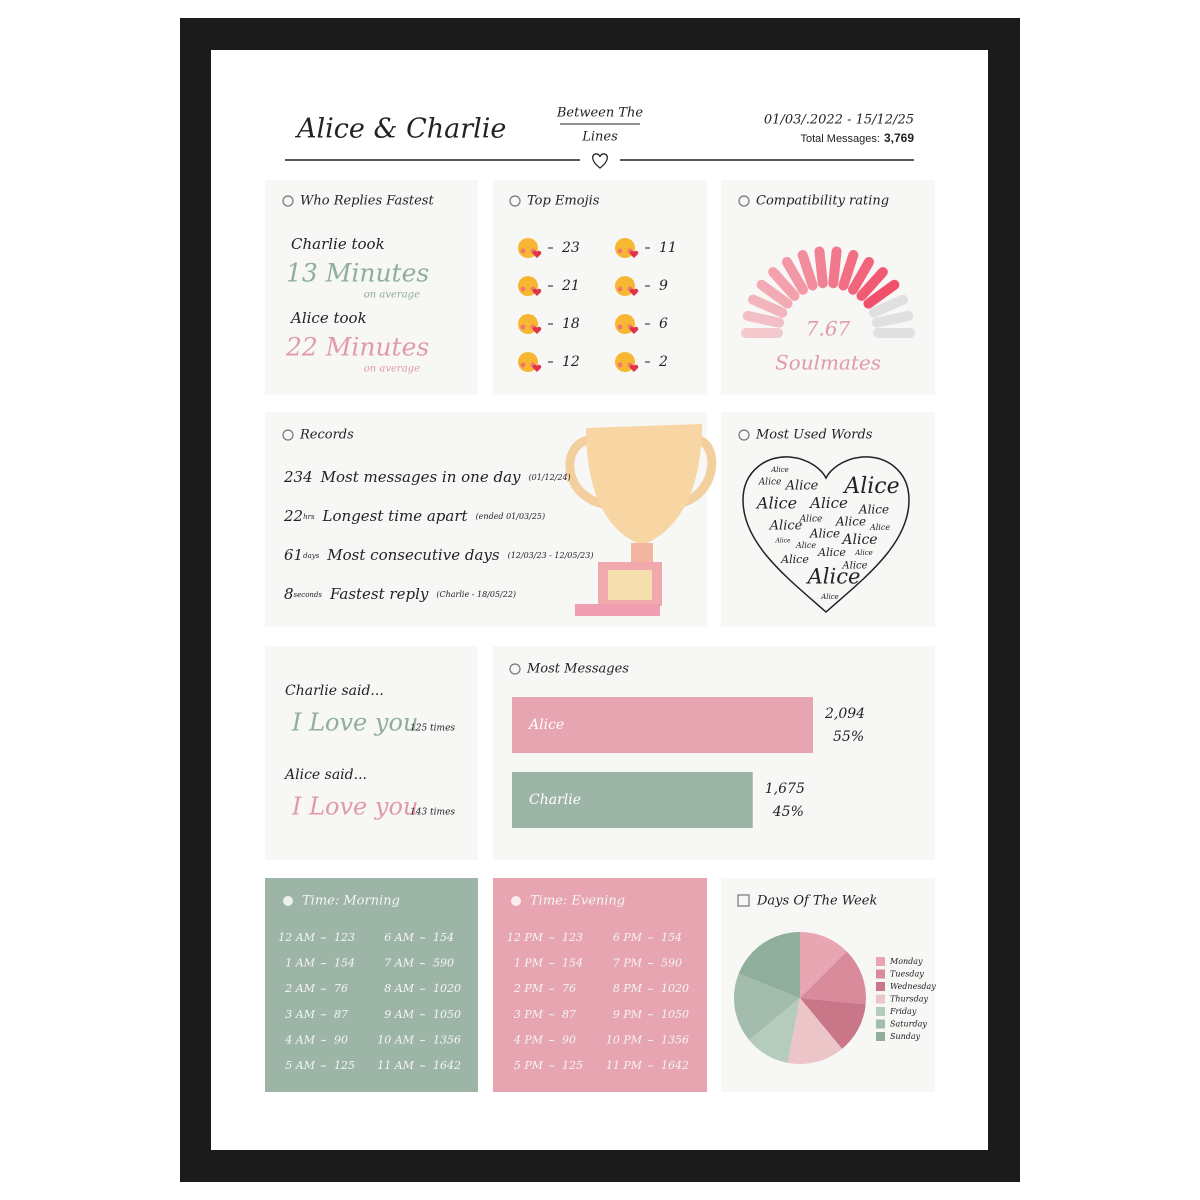 This screenshot has width=1200, height=1200. What do you see at coordinates (354, 723) in the screenshot?
I see `said-phrase: I Love you` at bounding box center [354, 723].